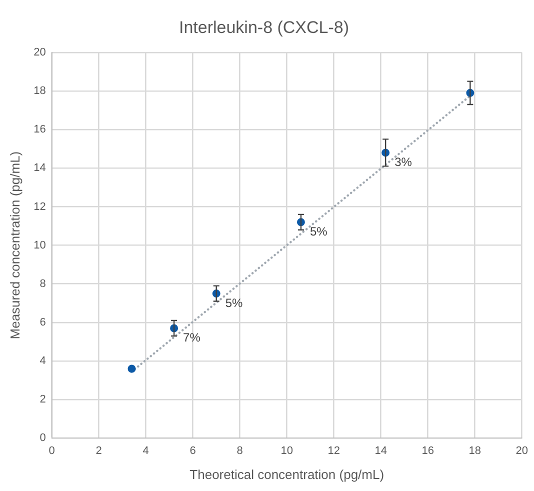 This screenshot has height=491, width=534. What do you see at coordinates (40, 91) in the screenshot?
I see `y-tick-label: 18` at bounding box center [40, 91].